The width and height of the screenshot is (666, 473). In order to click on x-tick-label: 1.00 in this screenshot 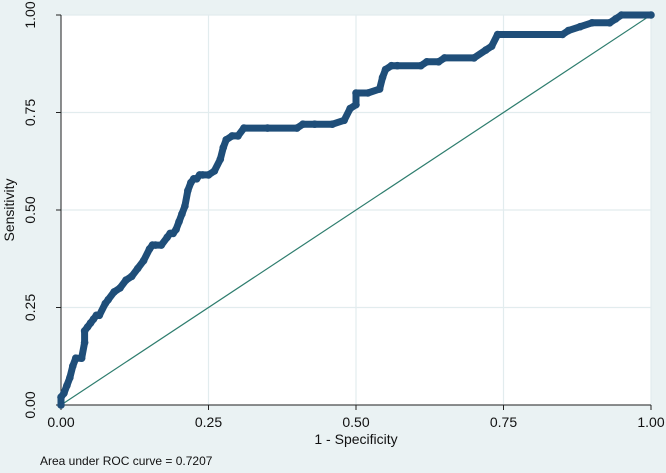, I will do `click(650, 422)`.